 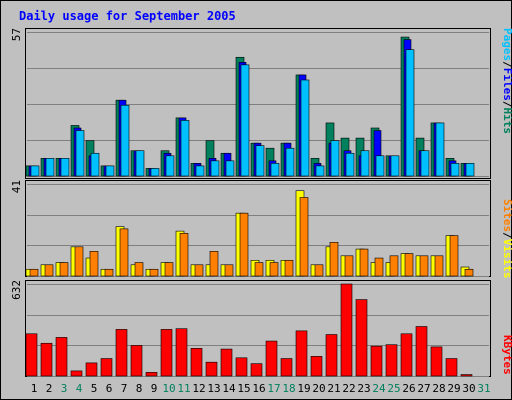 I want to click on x-label-day-30: 30, so click(x=468, y=388).